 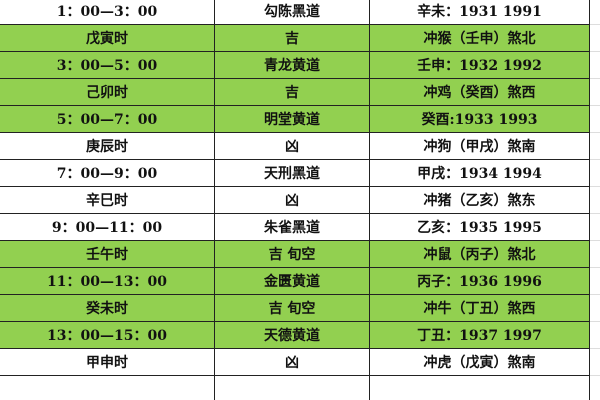 What do you see at coordinates (107, 173) in the screenshot?
I see `table-cell: 7：00—9：00` at bounding box center [107, 173].